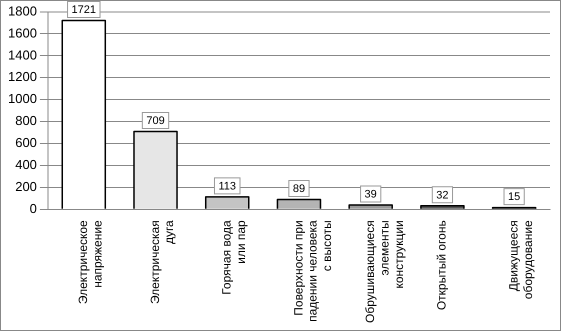  Describe the element at coordinates (227, 186) in the screenshot. I see `data-label: 113` at that location.